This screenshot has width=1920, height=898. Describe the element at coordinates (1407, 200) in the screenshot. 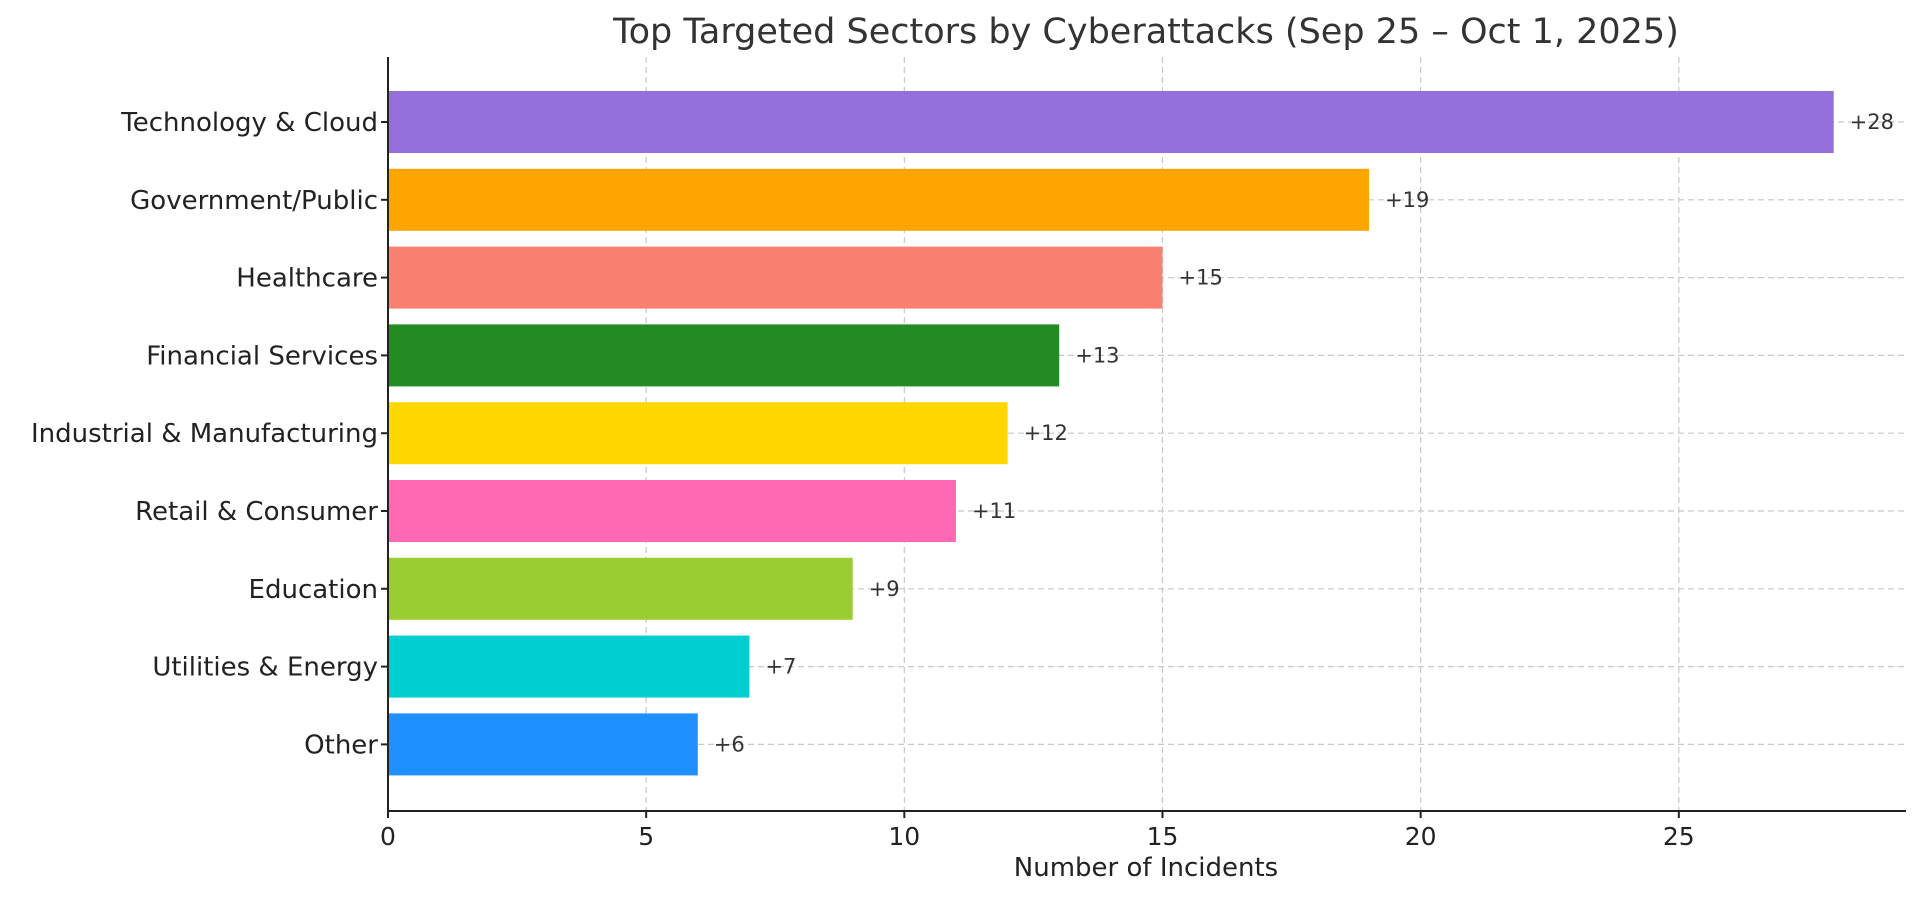

I see `data-label: +19` at that location.